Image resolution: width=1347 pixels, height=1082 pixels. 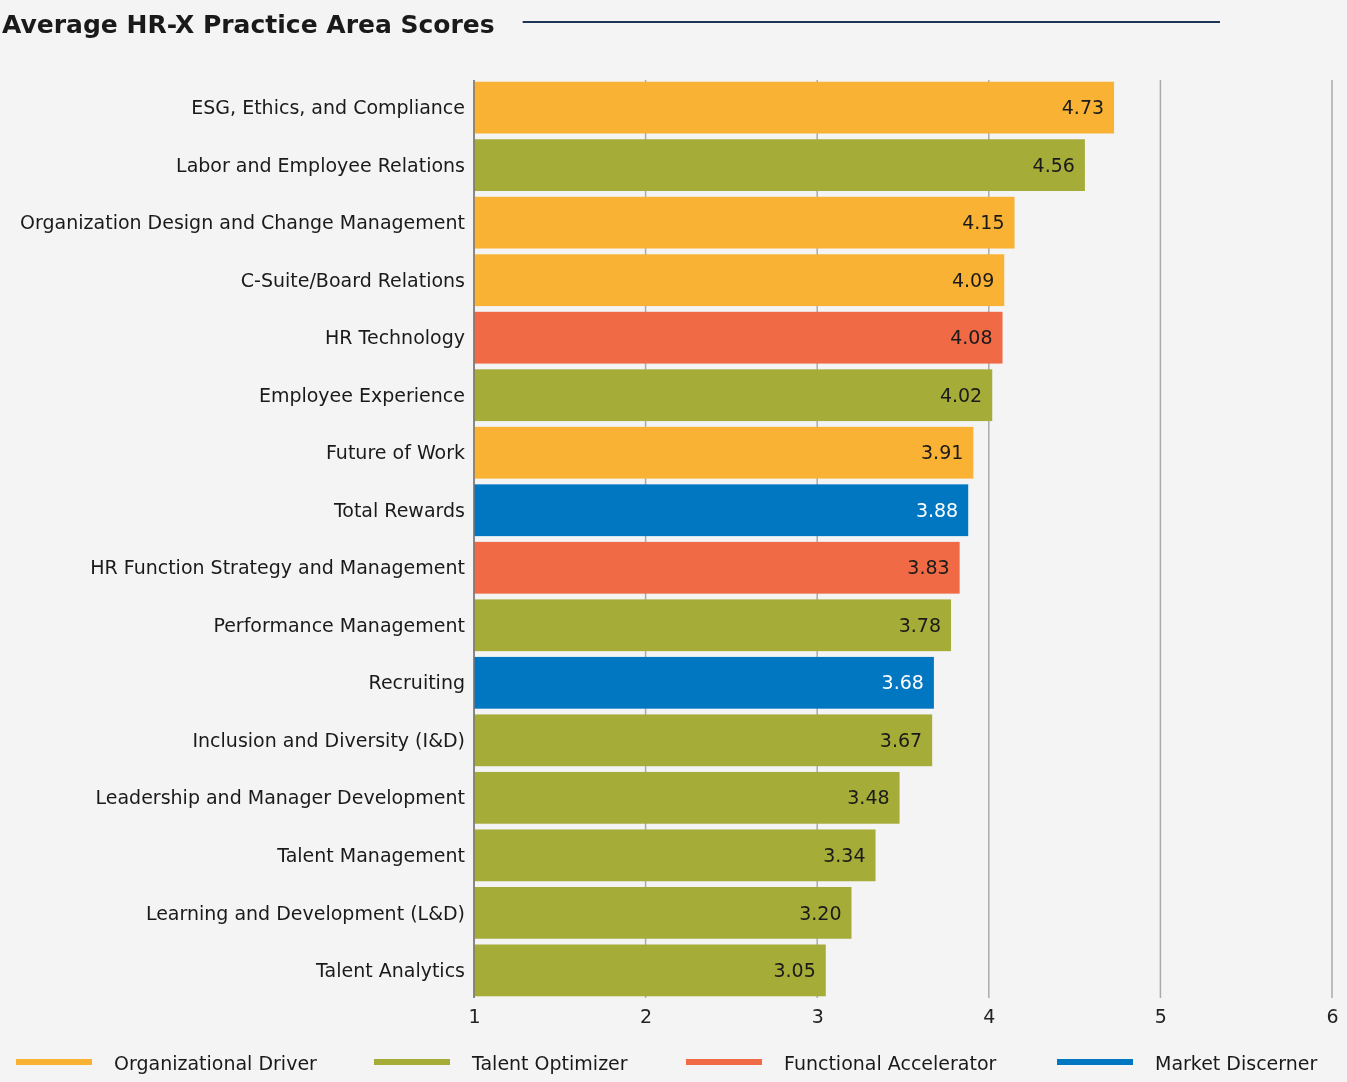 What do you see at coordinates (320, 164) in the screenshot?
I see `y-tick-label: Labor and Employee Relations` at bounding box center [320, 164].